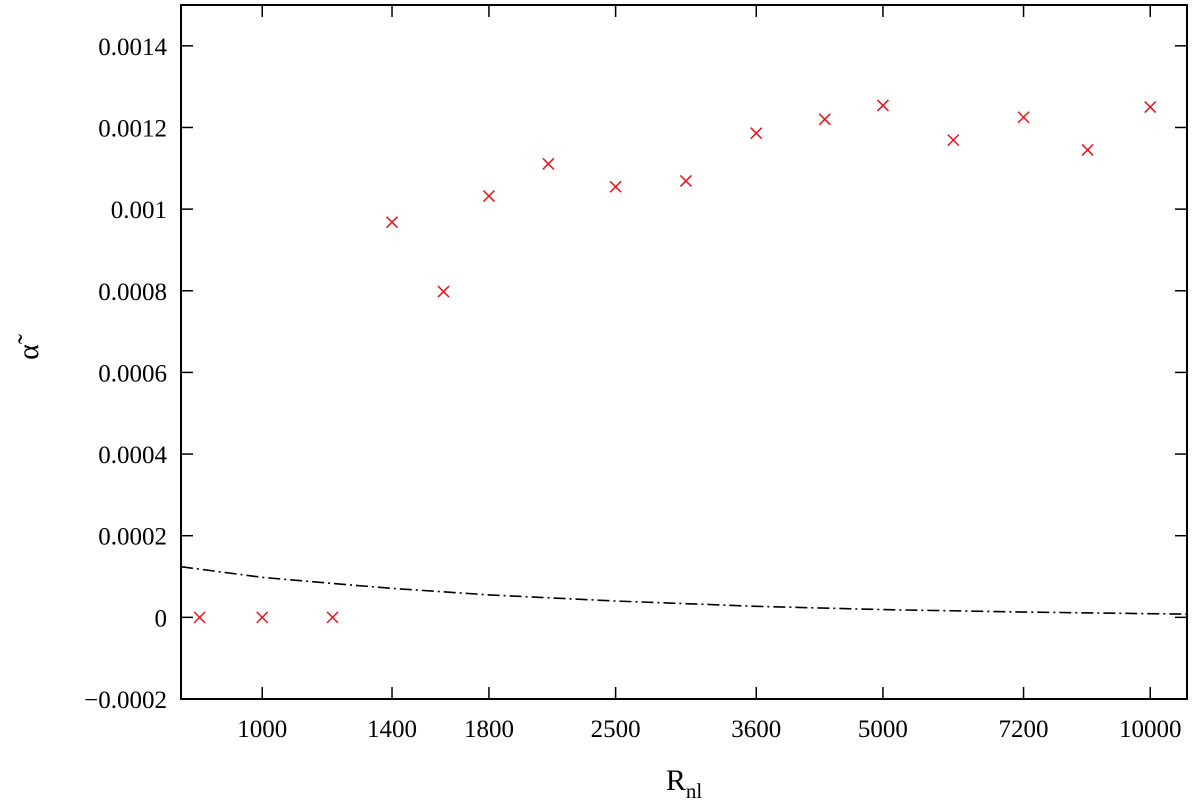  What do you see at coordinates (28, 347) in the screenshot?
I see `y-axis-label: α̃` at bounding box center [28, 347].